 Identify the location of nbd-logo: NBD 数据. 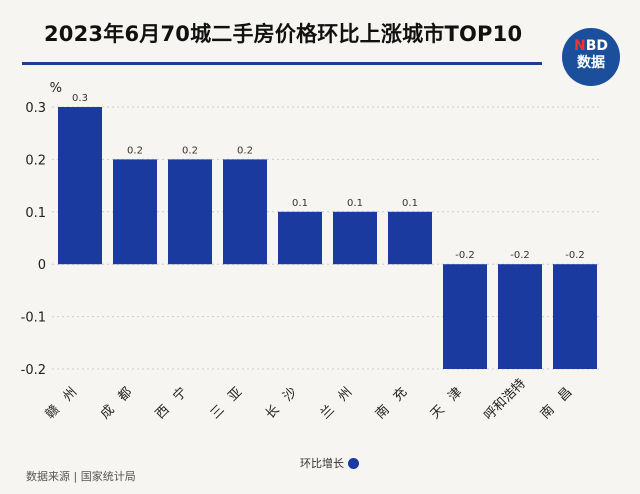
(591, 57).